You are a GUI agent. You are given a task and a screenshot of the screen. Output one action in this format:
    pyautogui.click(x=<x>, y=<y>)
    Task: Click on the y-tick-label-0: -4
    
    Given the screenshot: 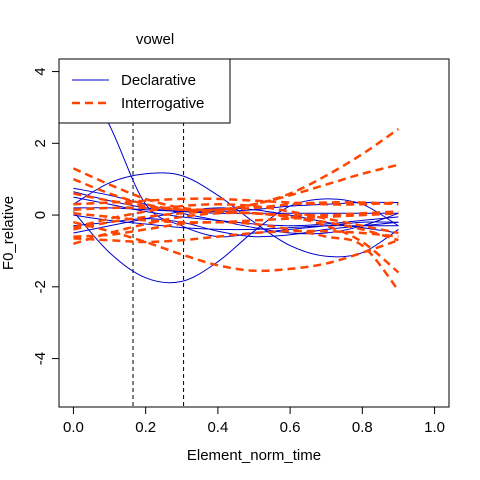 What is the action you would take?
    pyautogui.click(x=40, y=358)
    